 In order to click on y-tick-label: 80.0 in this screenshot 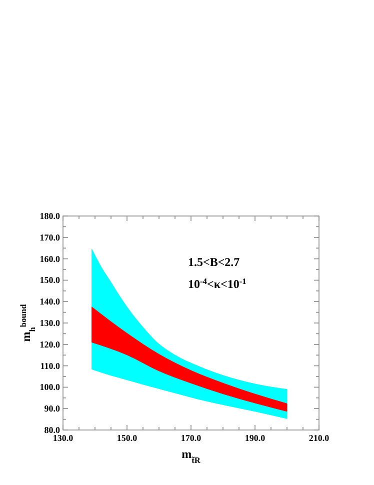, I will do `click(52, 430)`.